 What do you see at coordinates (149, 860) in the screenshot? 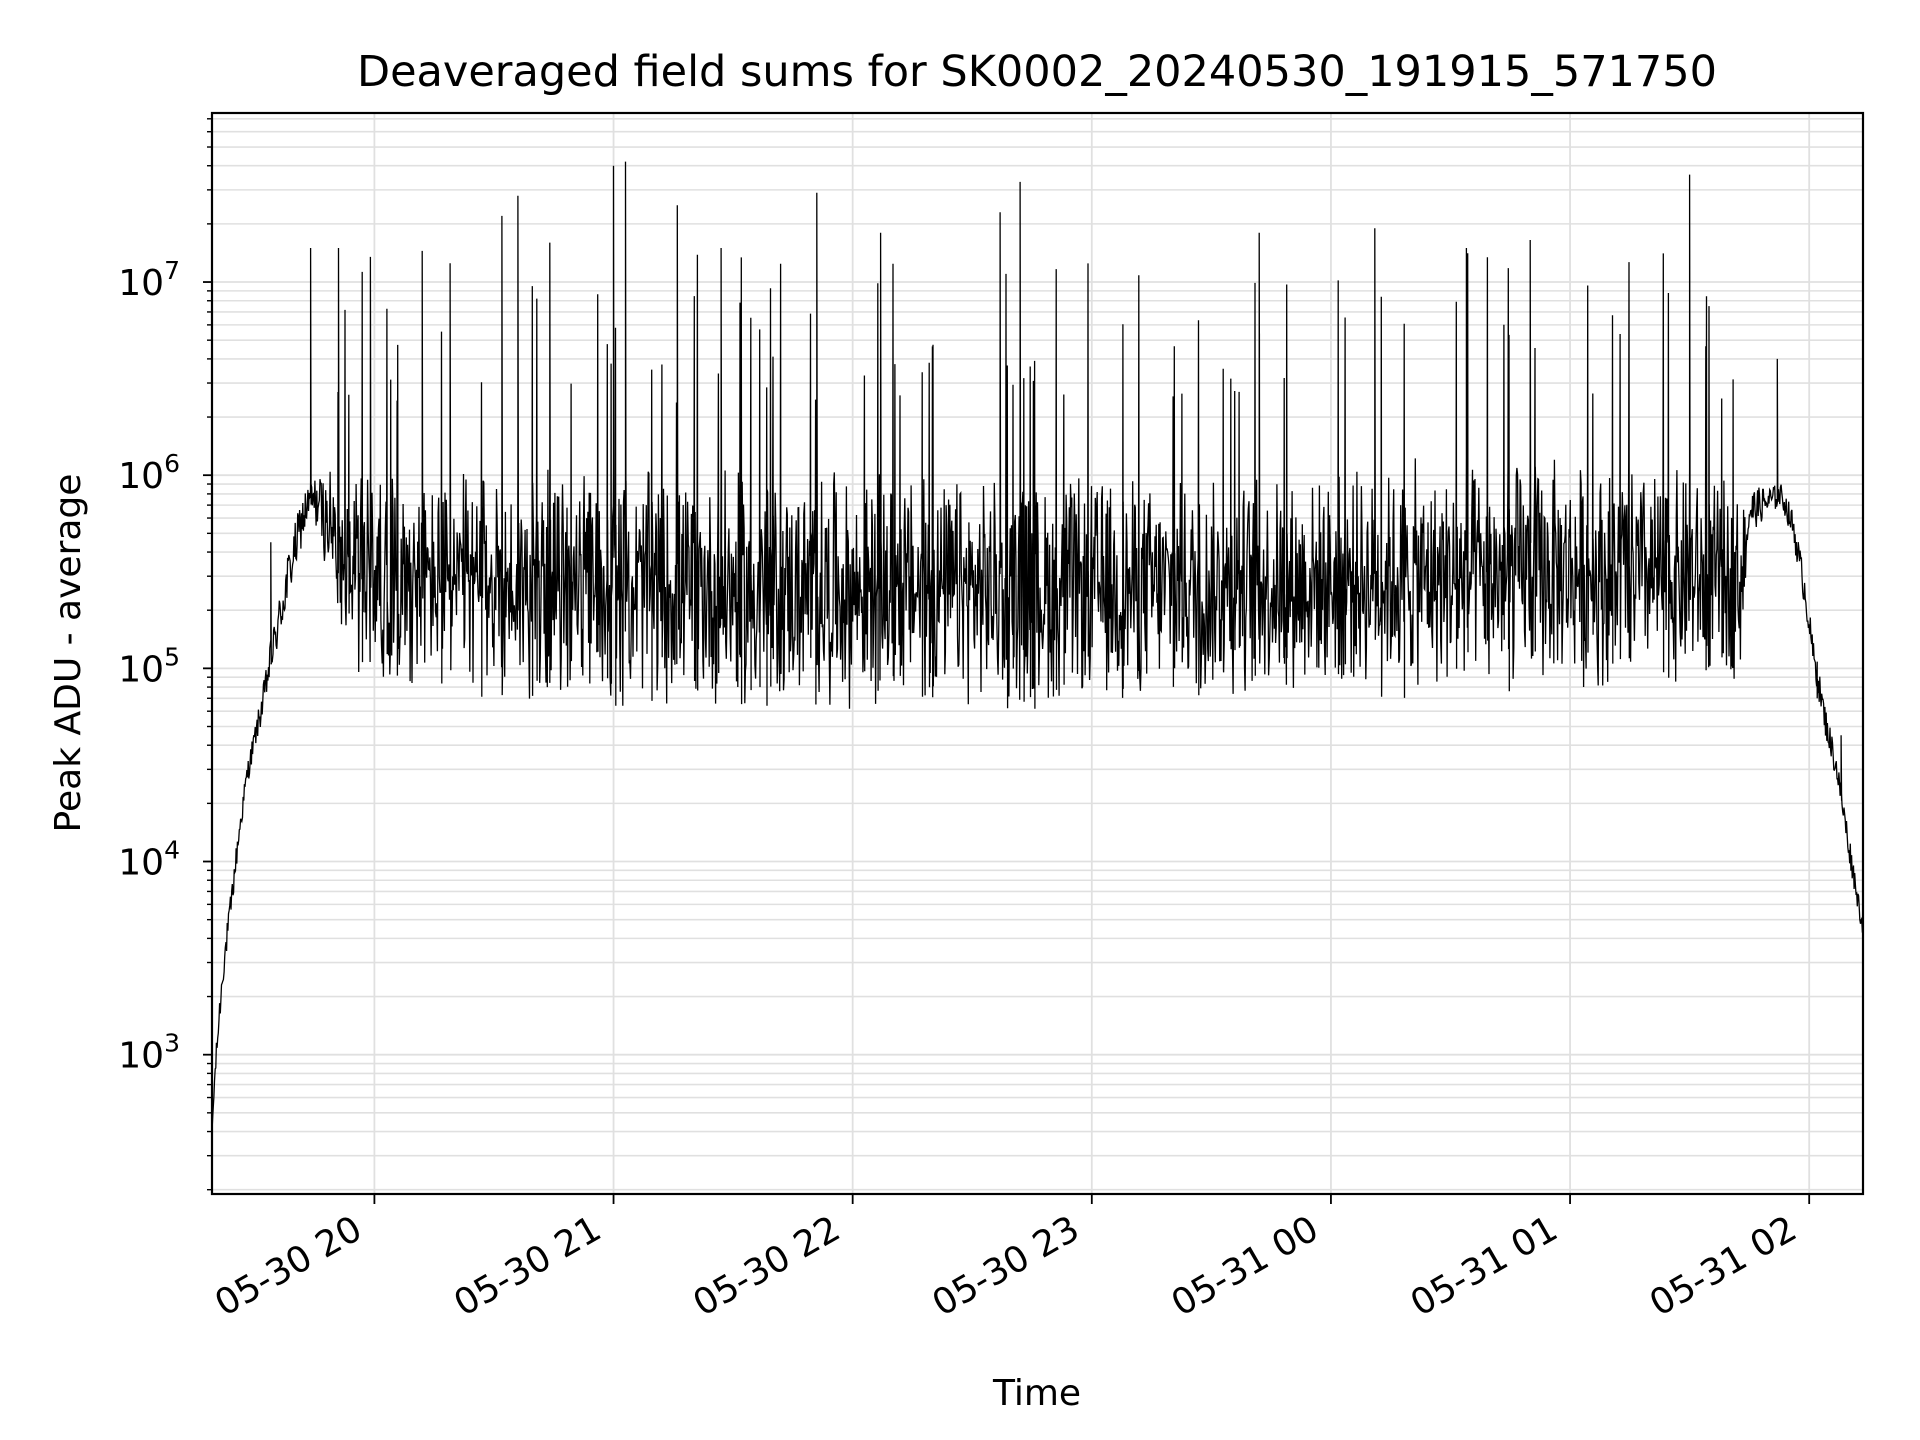
I see `y-tick-label: 10⁴` at bounding box center [149, 860].